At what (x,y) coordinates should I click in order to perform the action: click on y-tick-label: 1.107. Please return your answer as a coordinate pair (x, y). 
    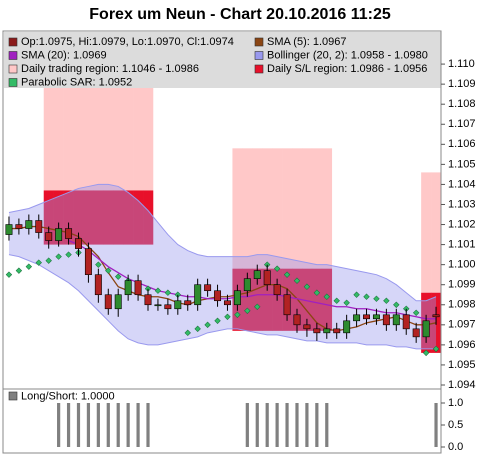
    Looking at the image, I should click on (462, 124).